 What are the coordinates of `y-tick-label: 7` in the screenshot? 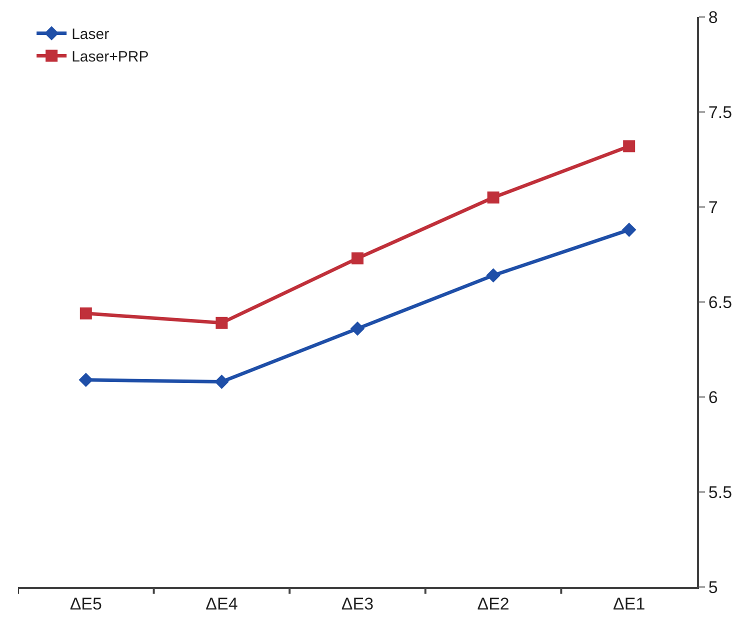 It's located at (713, 207).